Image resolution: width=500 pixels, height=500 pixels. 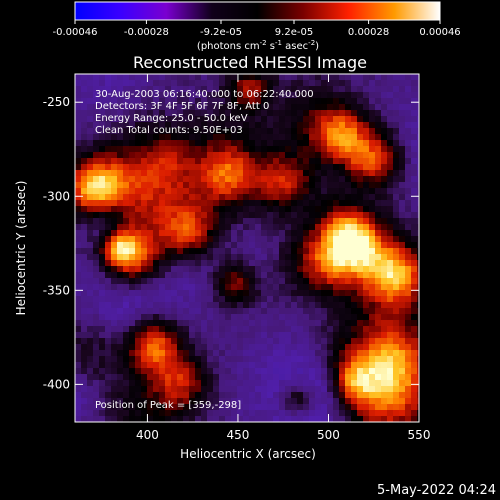 What do you see at coordinates (56, 196) in the screenshot?
I see `y-tick-label: -300` at bounding box center [56, 196].